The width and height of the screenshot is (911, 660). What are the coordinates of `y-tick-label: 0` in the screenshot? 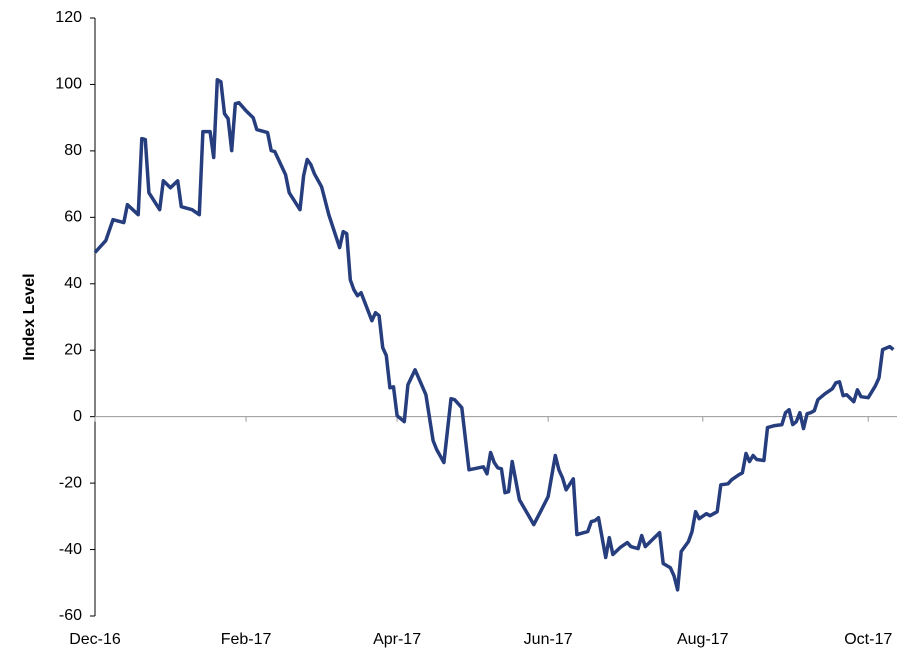 It's located at (77, 416).